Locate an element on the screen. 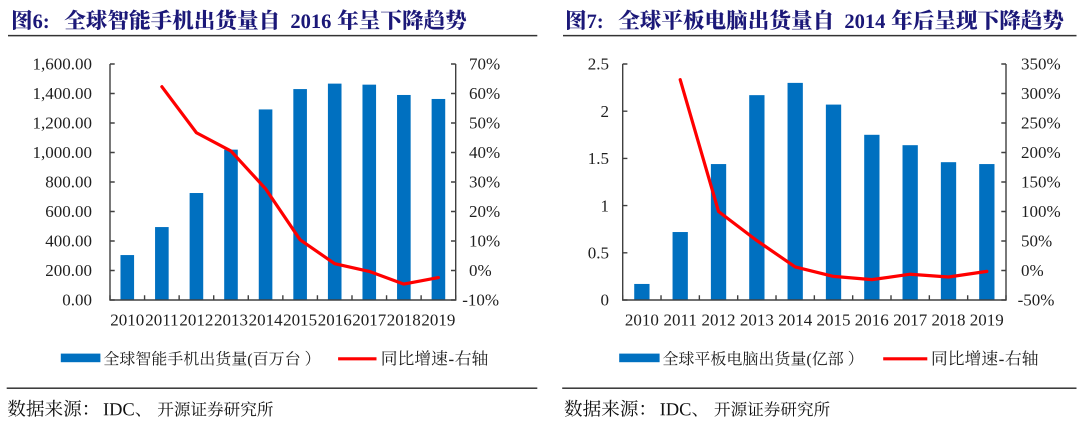 Image resolution: width=1080 pixels, height=424 pixels. svg-text: 400.00 is located at coordinates (68, 241).